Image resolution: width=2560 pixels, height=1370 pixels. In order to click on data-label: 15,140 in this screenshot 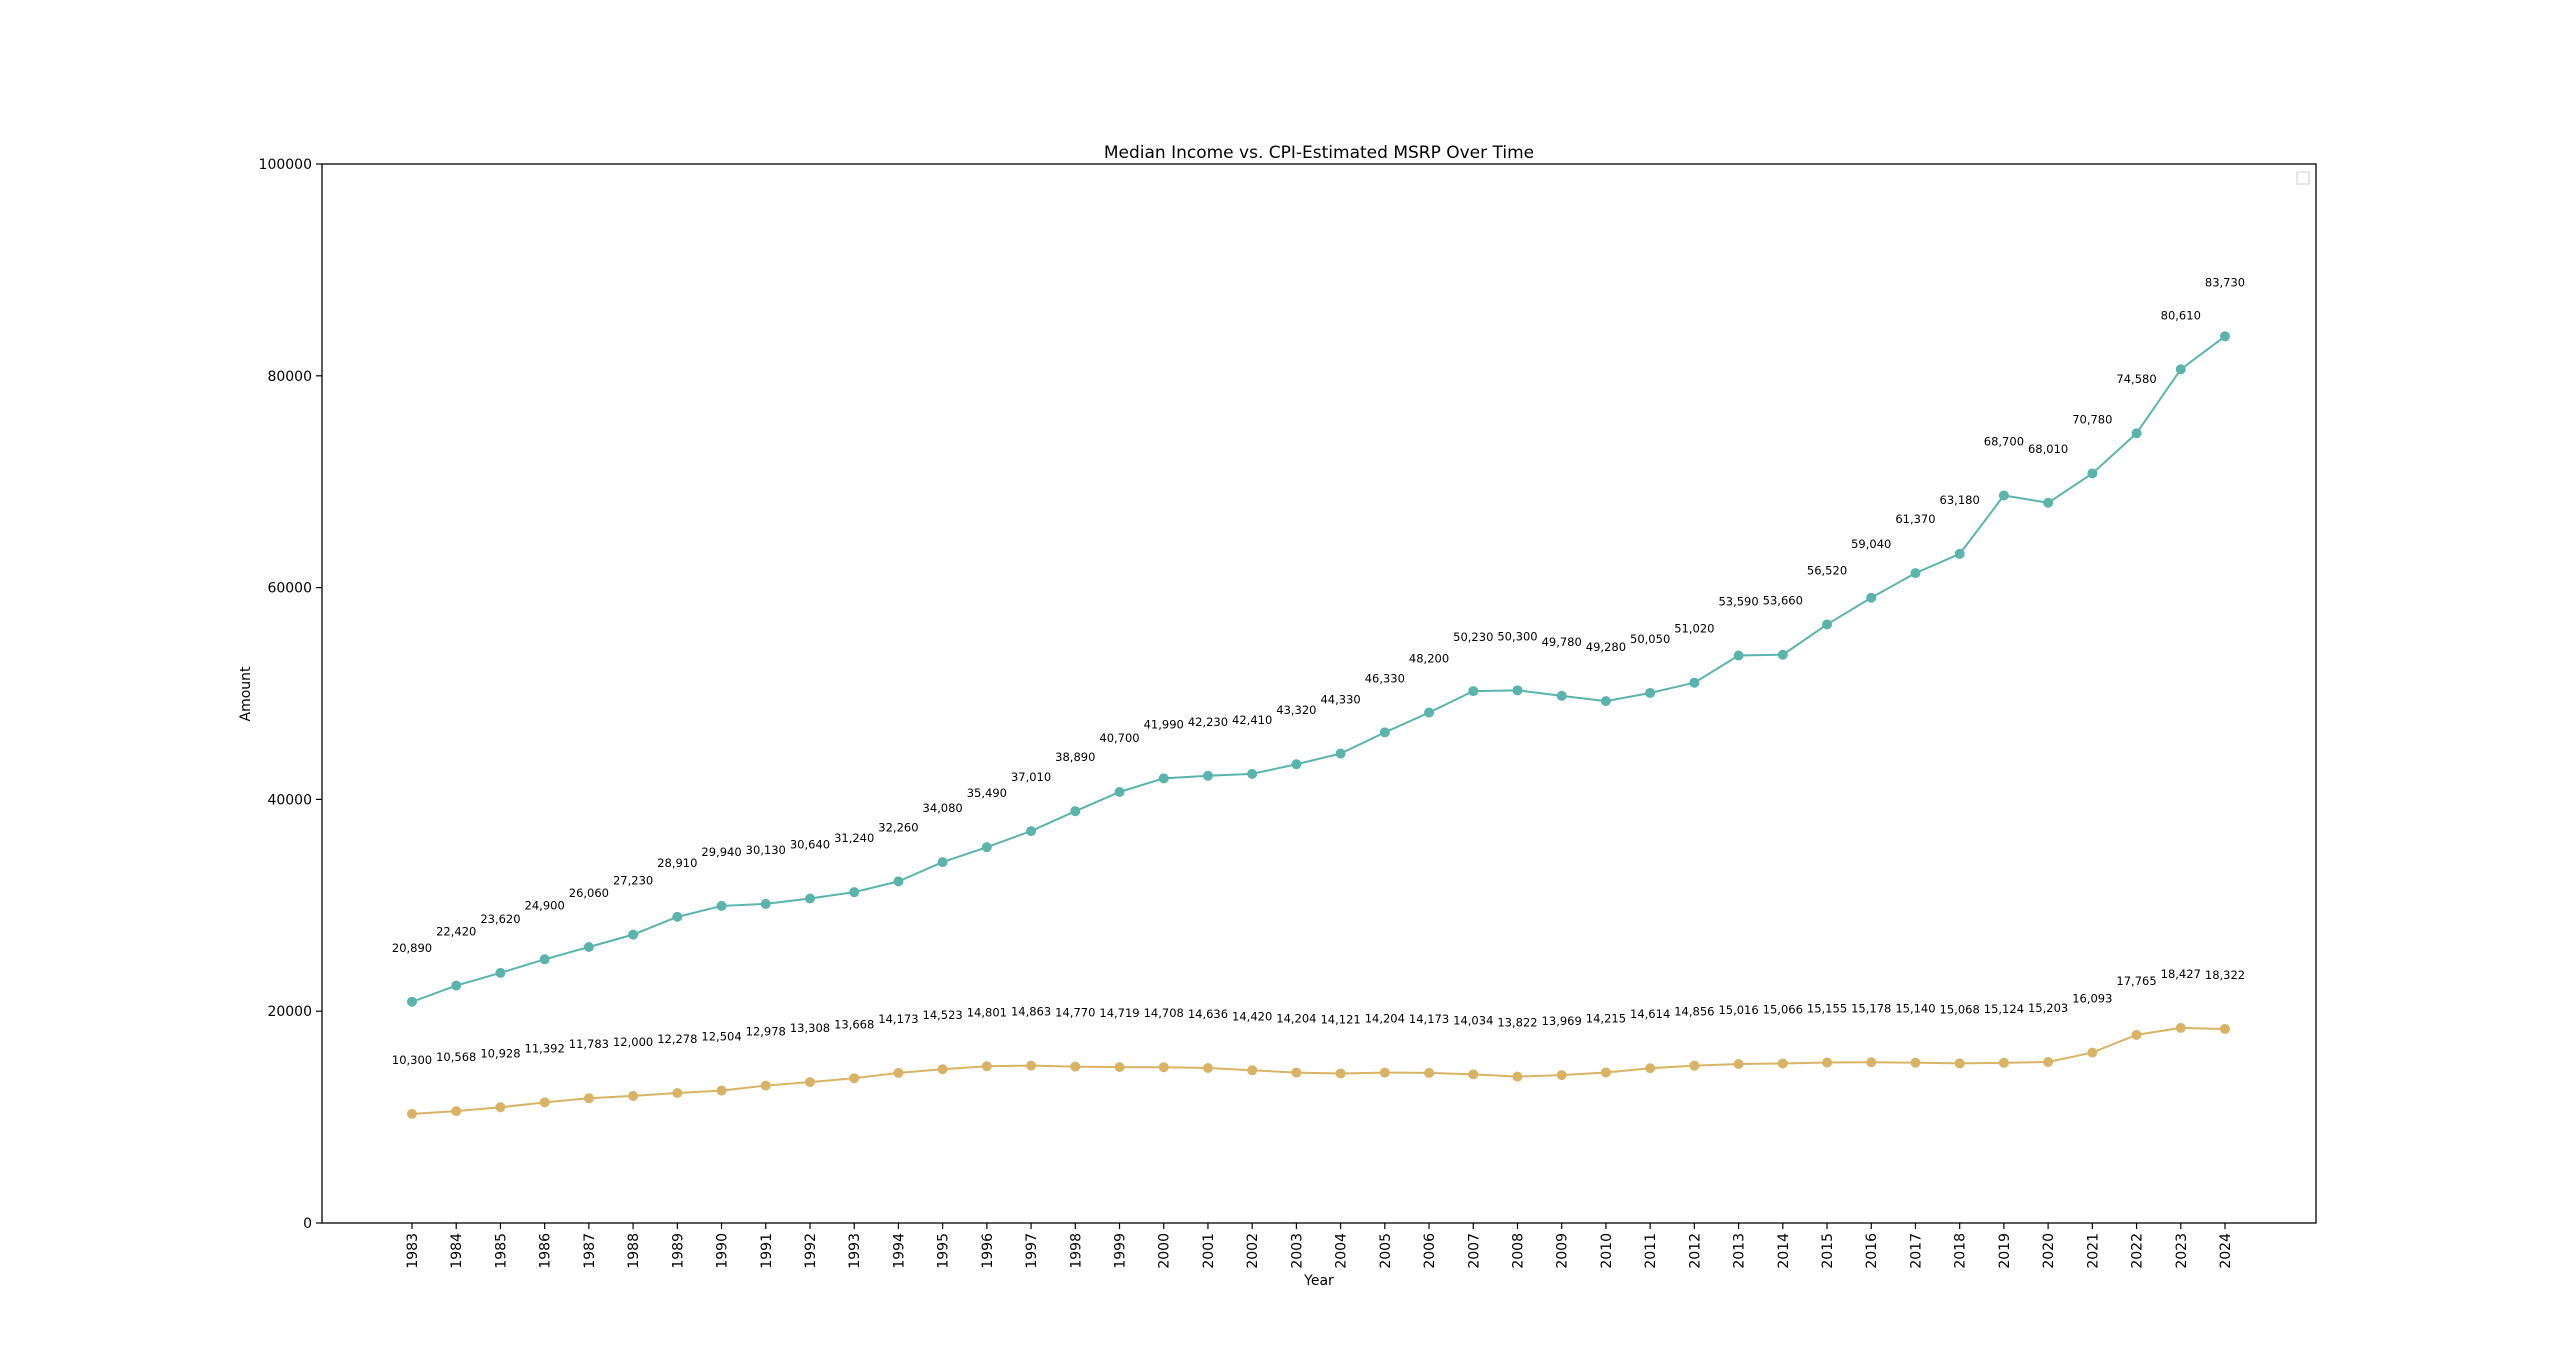, I will do `click(1915, 1009)`.